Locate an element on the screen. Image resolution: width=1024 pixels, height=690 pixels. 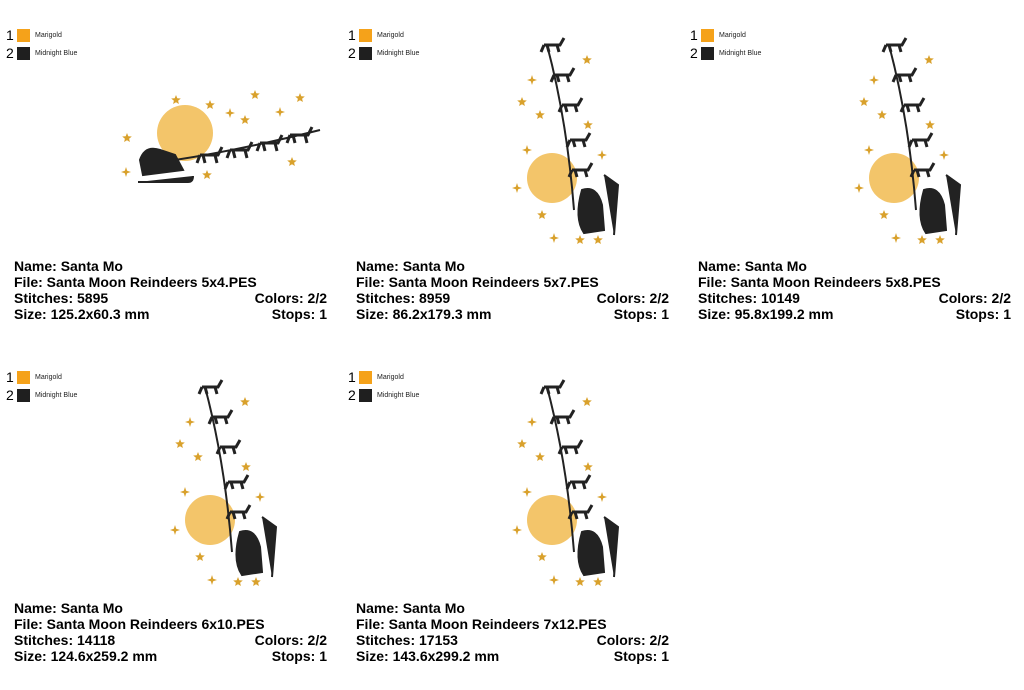
value-file: Santa Moon Reindeers 5x8.PES is located at coordinates (835, 282).